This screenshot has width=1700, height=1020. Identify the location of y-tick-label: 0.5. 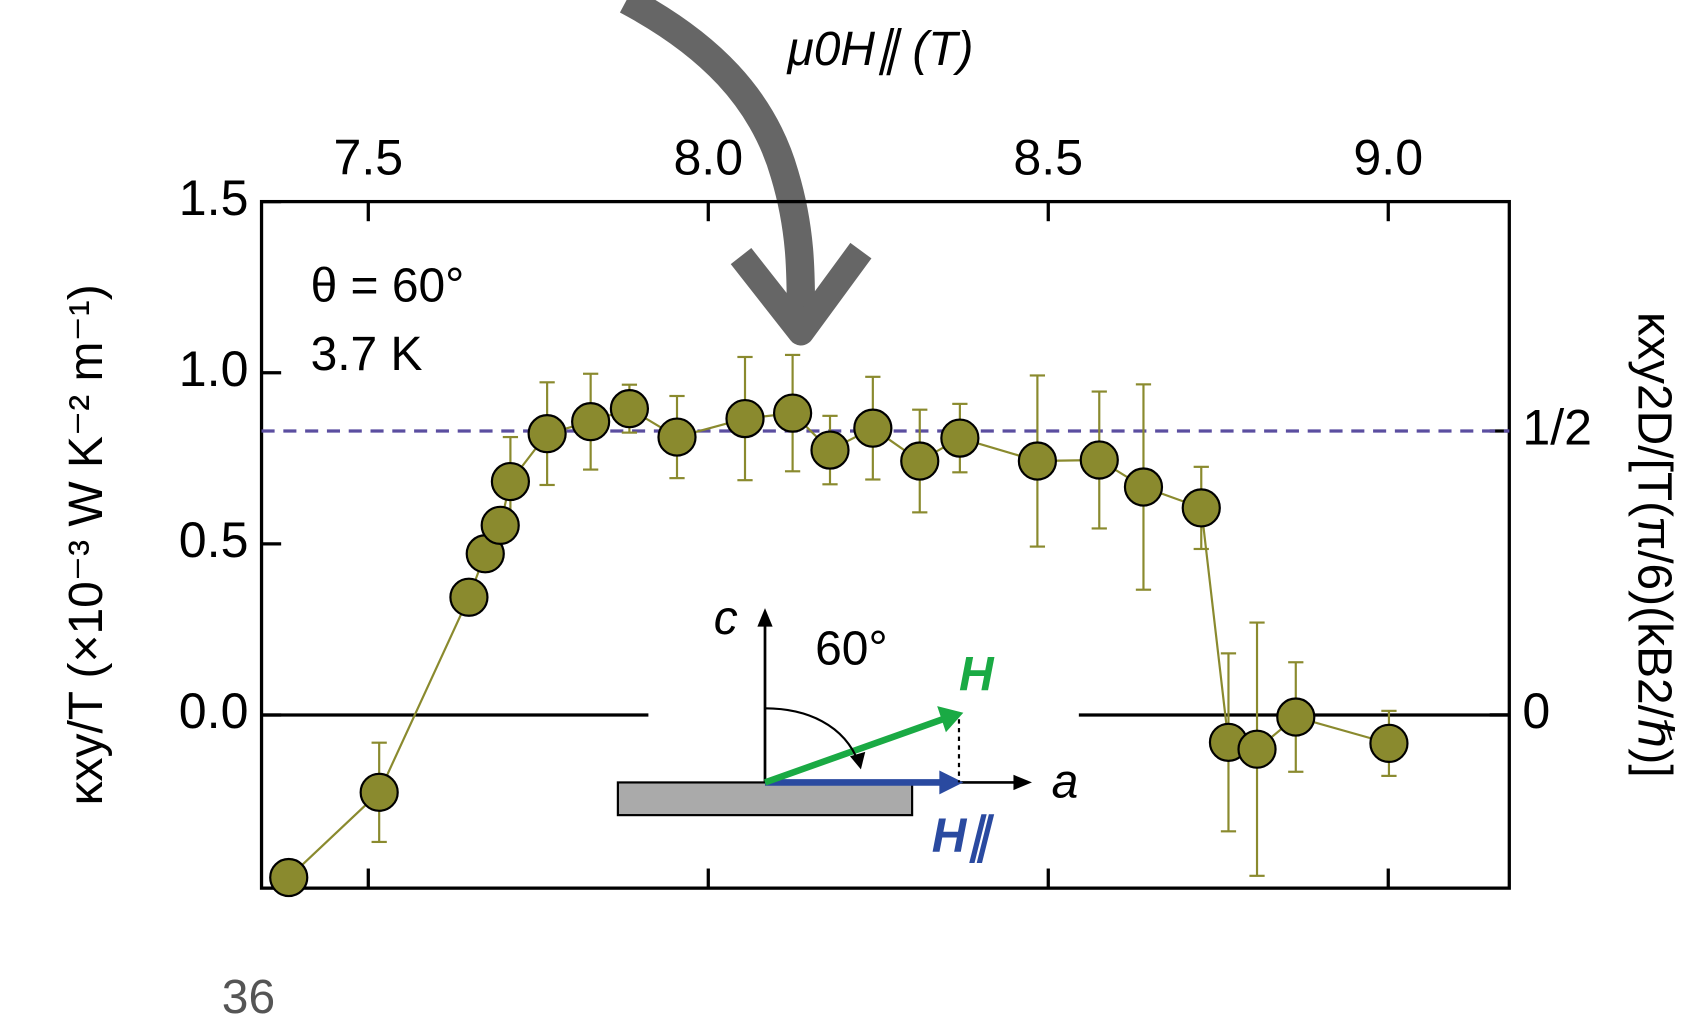
(214, 540).